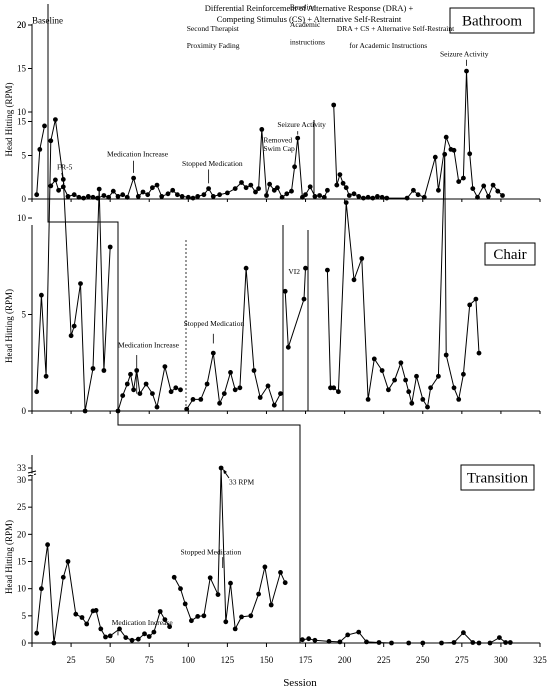 The width and height of the screenshot is (550, 690). What do you see at coordinates (300, 683) in the screenshot?
I see `x-axis-label: Session` at bounding box center [300, 683].